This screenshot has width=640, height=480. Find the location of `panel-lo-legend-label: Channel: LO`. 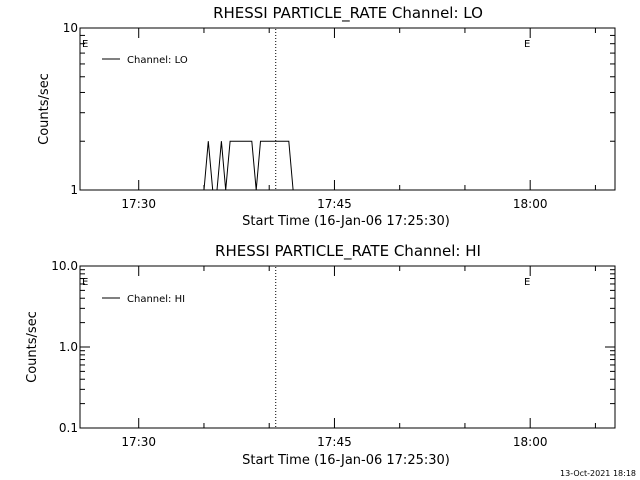

panel-lo-legend-label: Channel: LO is located at coordinates (157, 60).